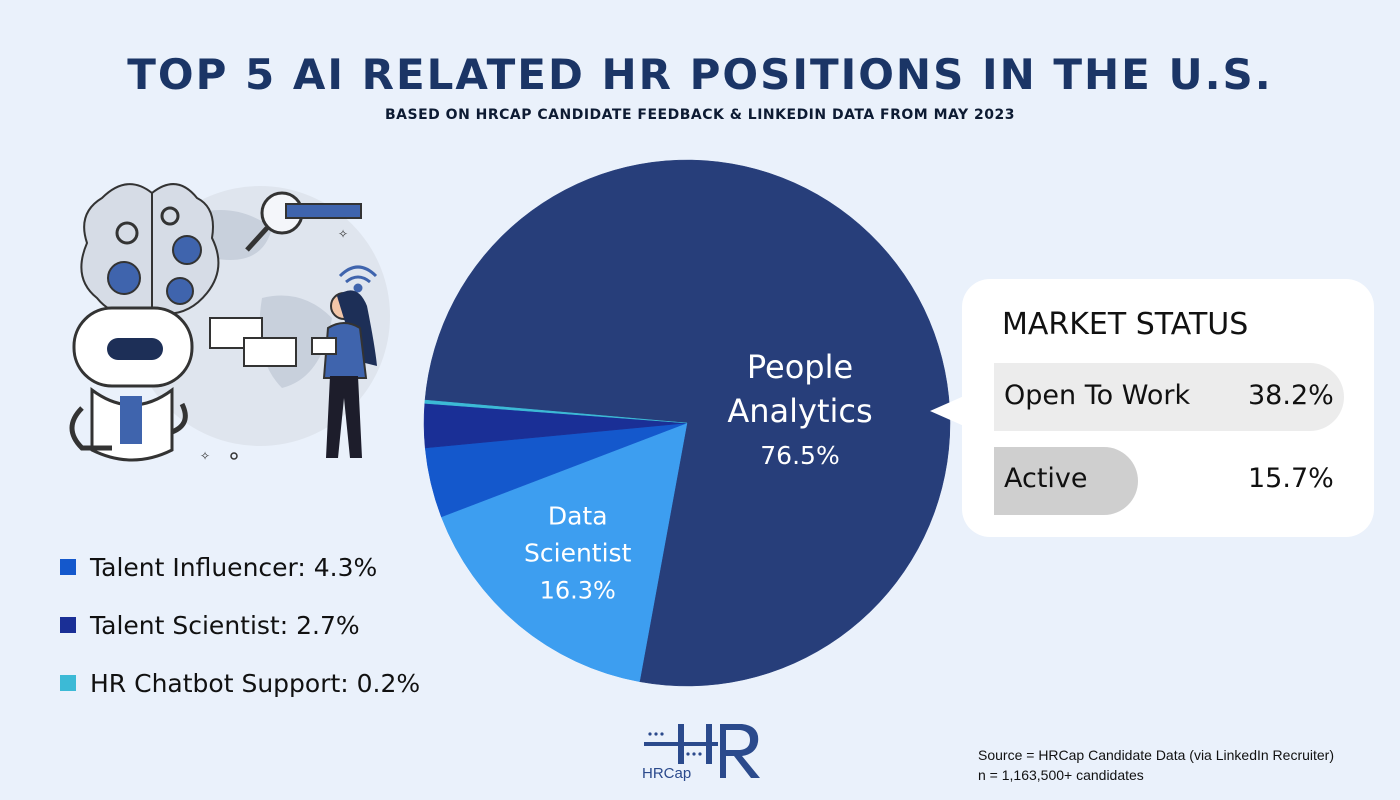 Image resolution: width=1400 pixels, height=800 pixels. I want to click on pie-slice-hr-chatbot-support, so click(556, 411).